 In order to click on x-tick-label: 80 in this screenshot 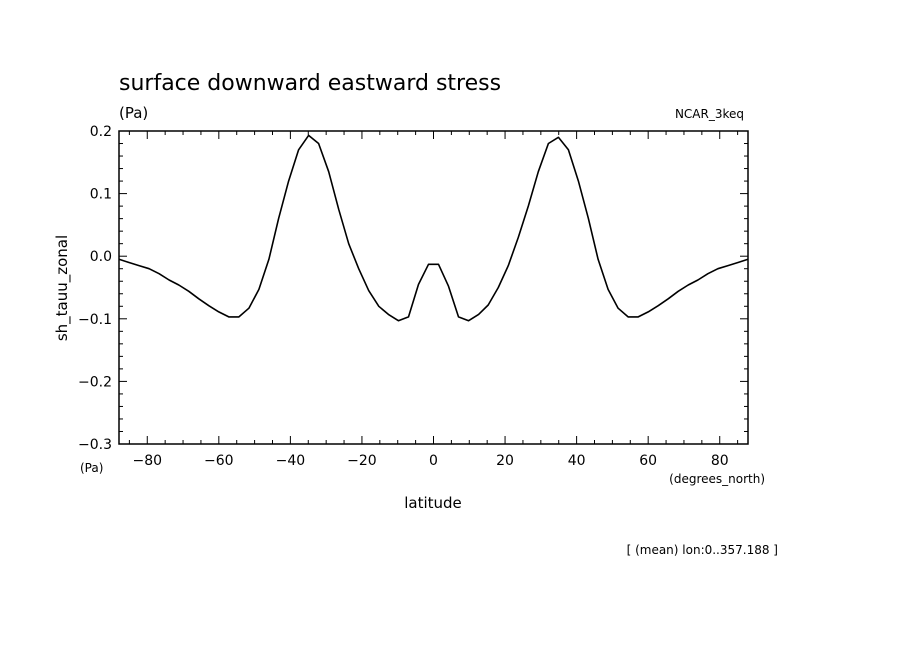, I will do `click(720, 461)`.